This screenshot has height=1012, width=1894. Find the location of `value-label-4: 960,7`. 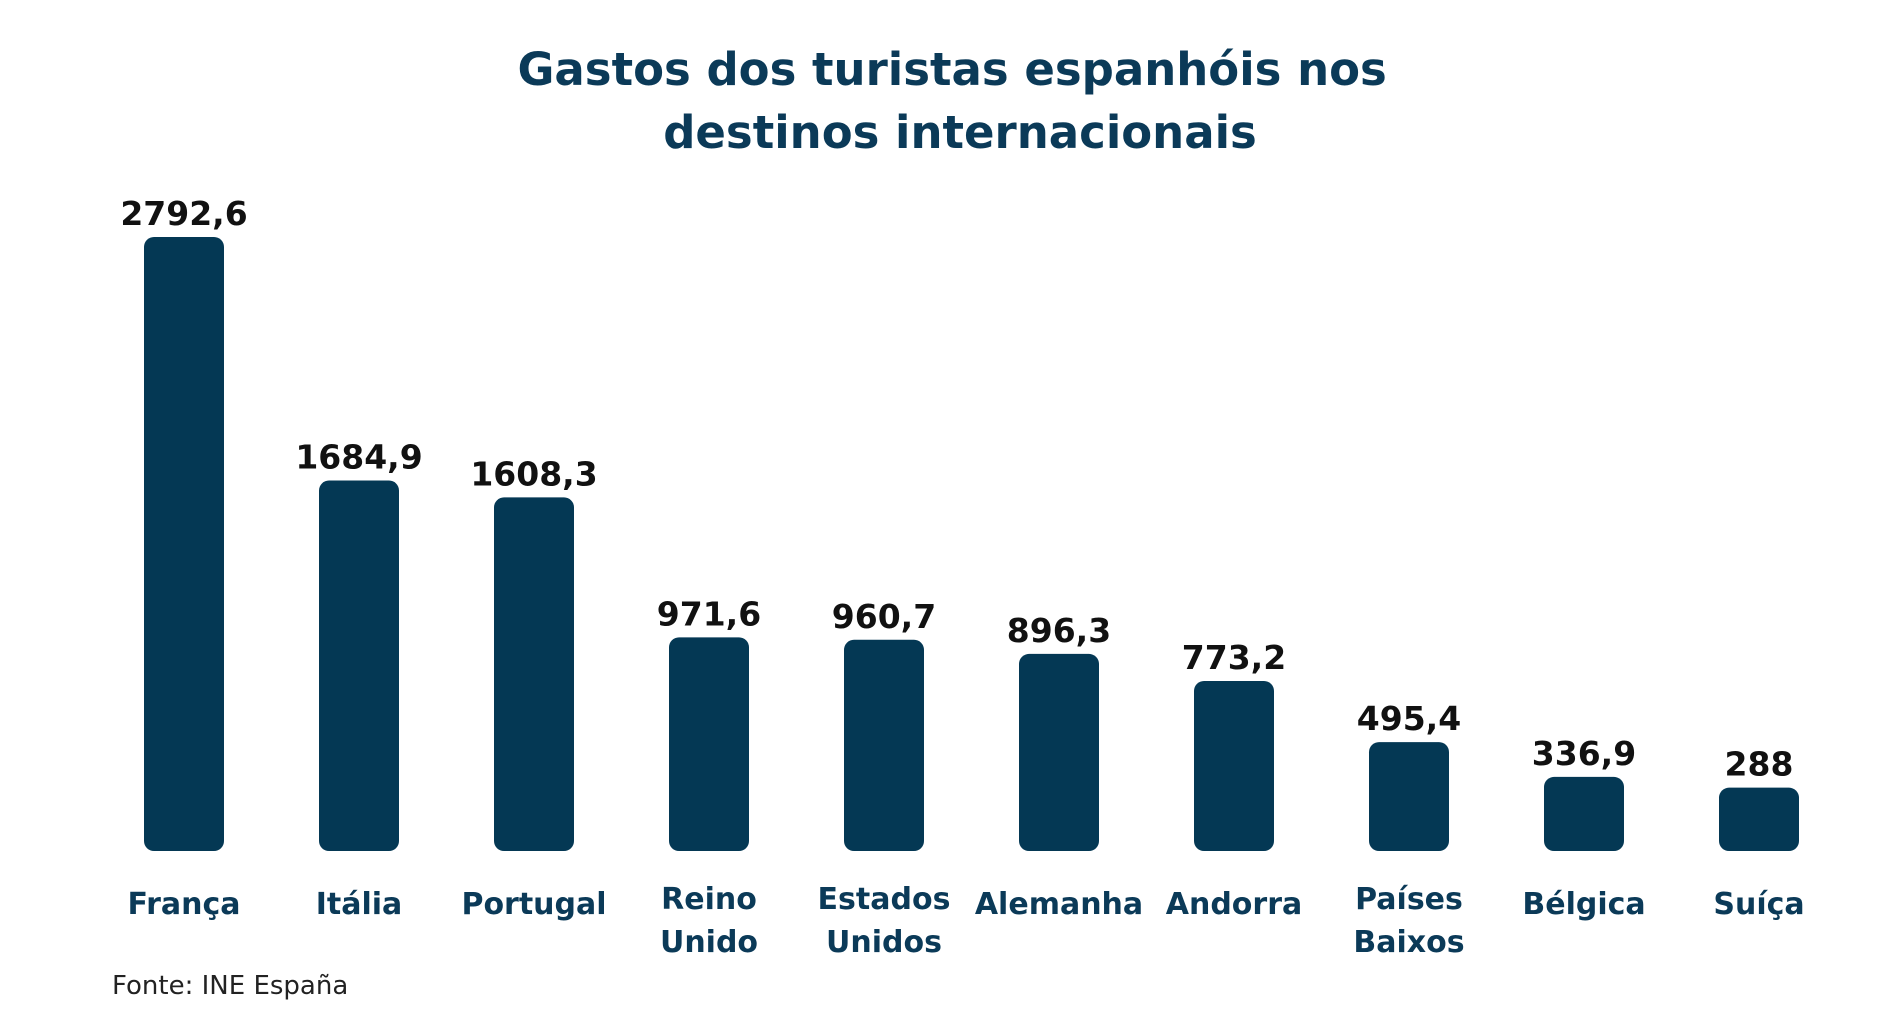

value-label-4: 960,7 is located at coordinates (884, 616).